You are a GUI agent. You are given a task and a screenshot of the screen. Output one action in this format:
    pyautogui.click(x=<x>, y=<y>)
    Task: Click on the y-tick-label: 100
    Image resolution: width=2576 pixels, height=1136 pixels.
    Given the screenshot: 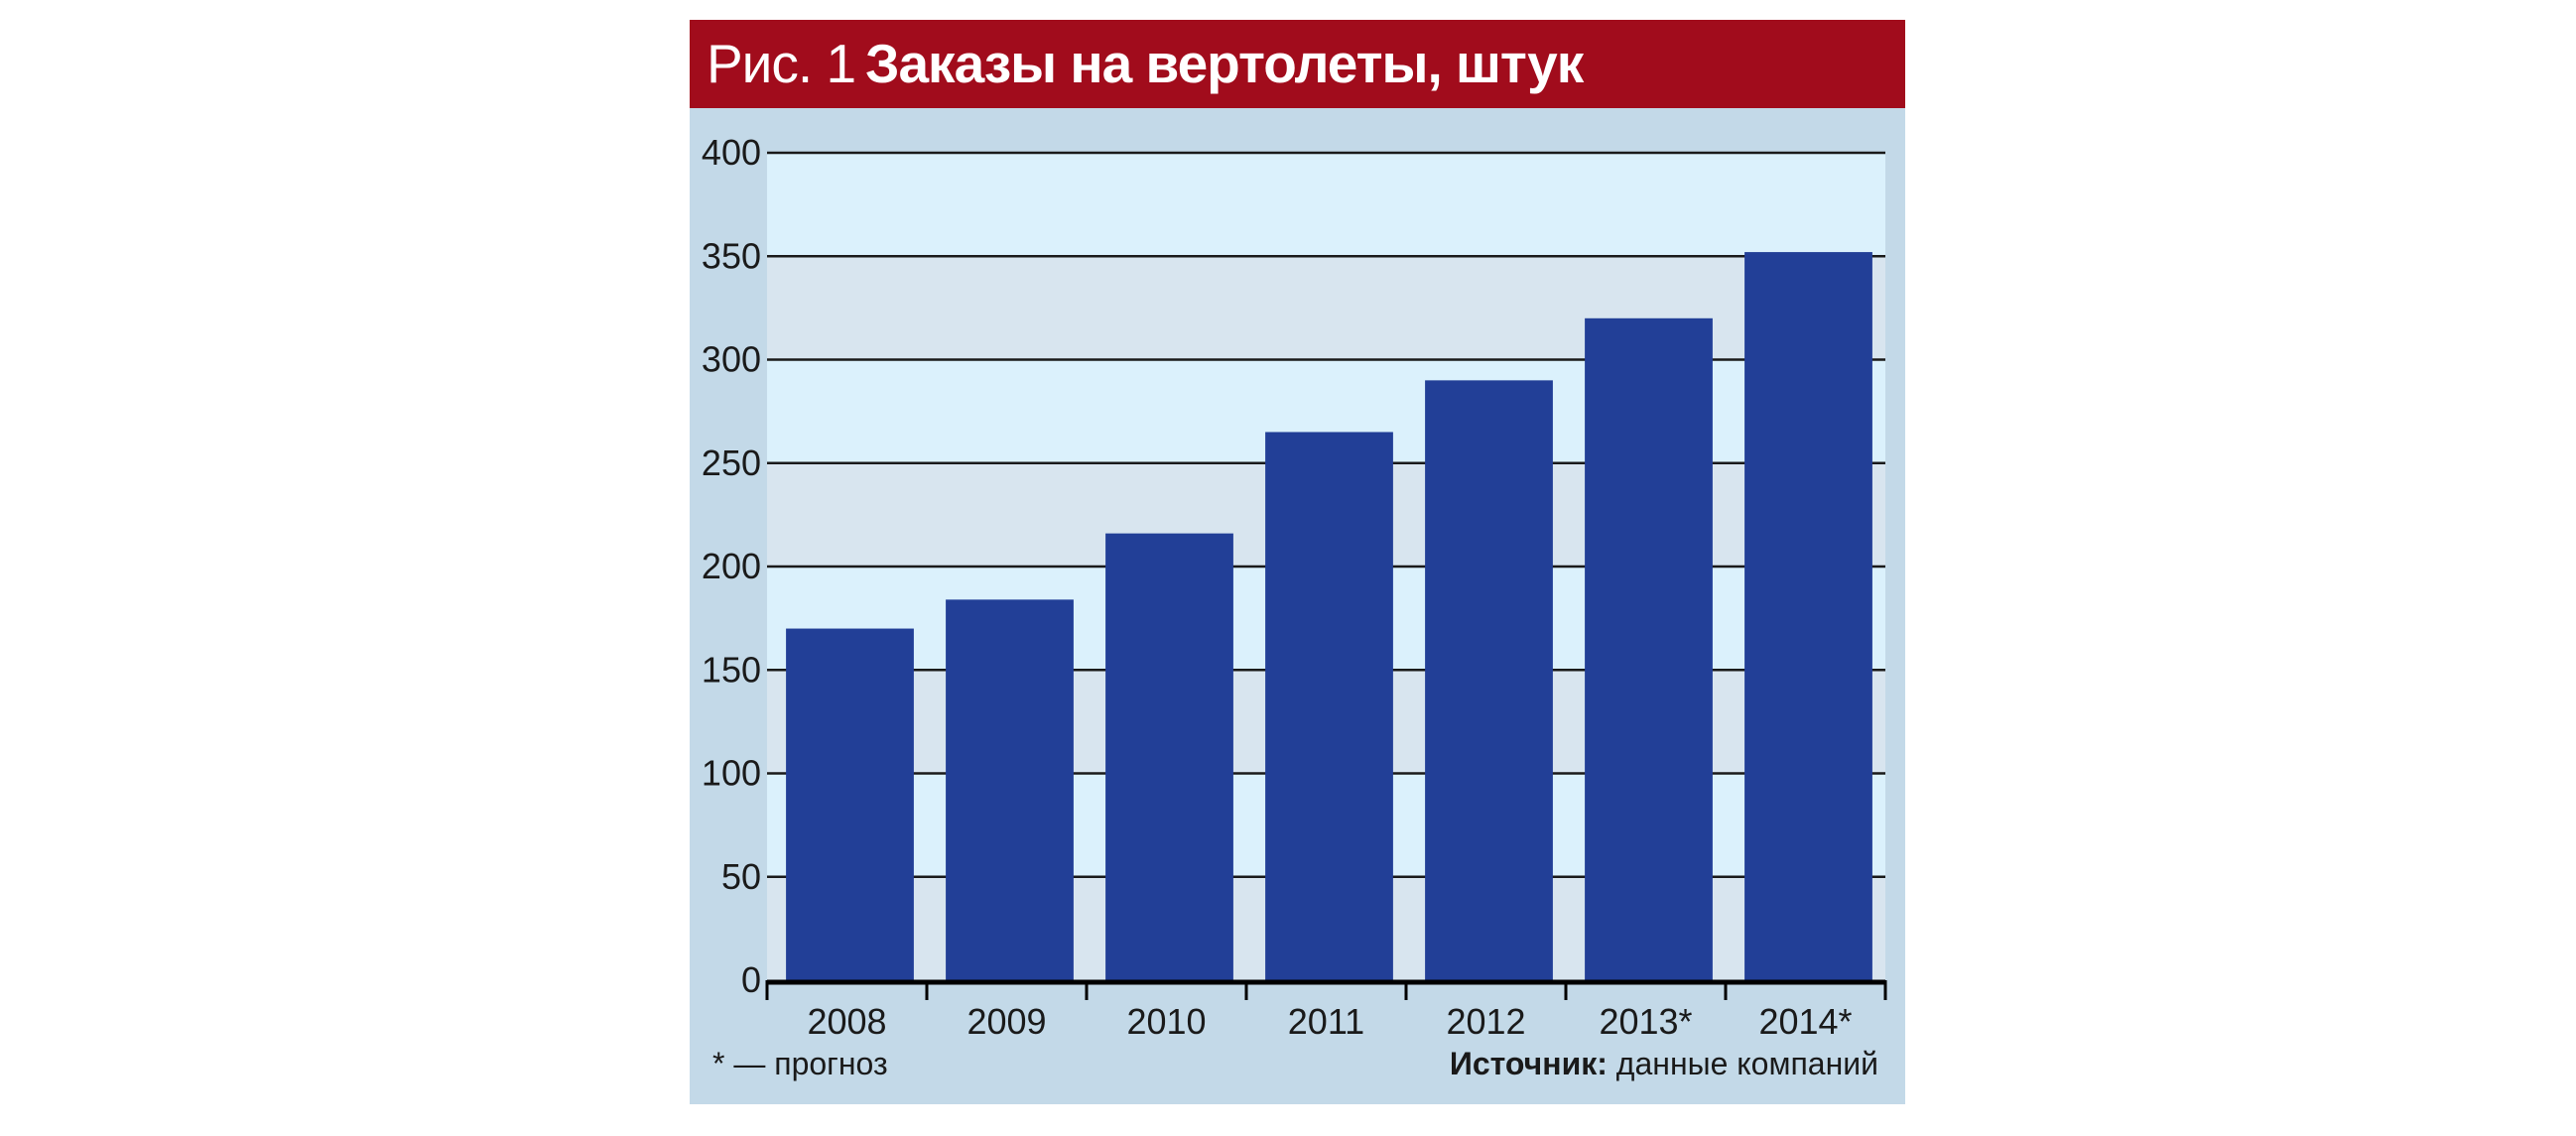 What is the action you would take?
    pyautogui.click(x=732, y=773)
    